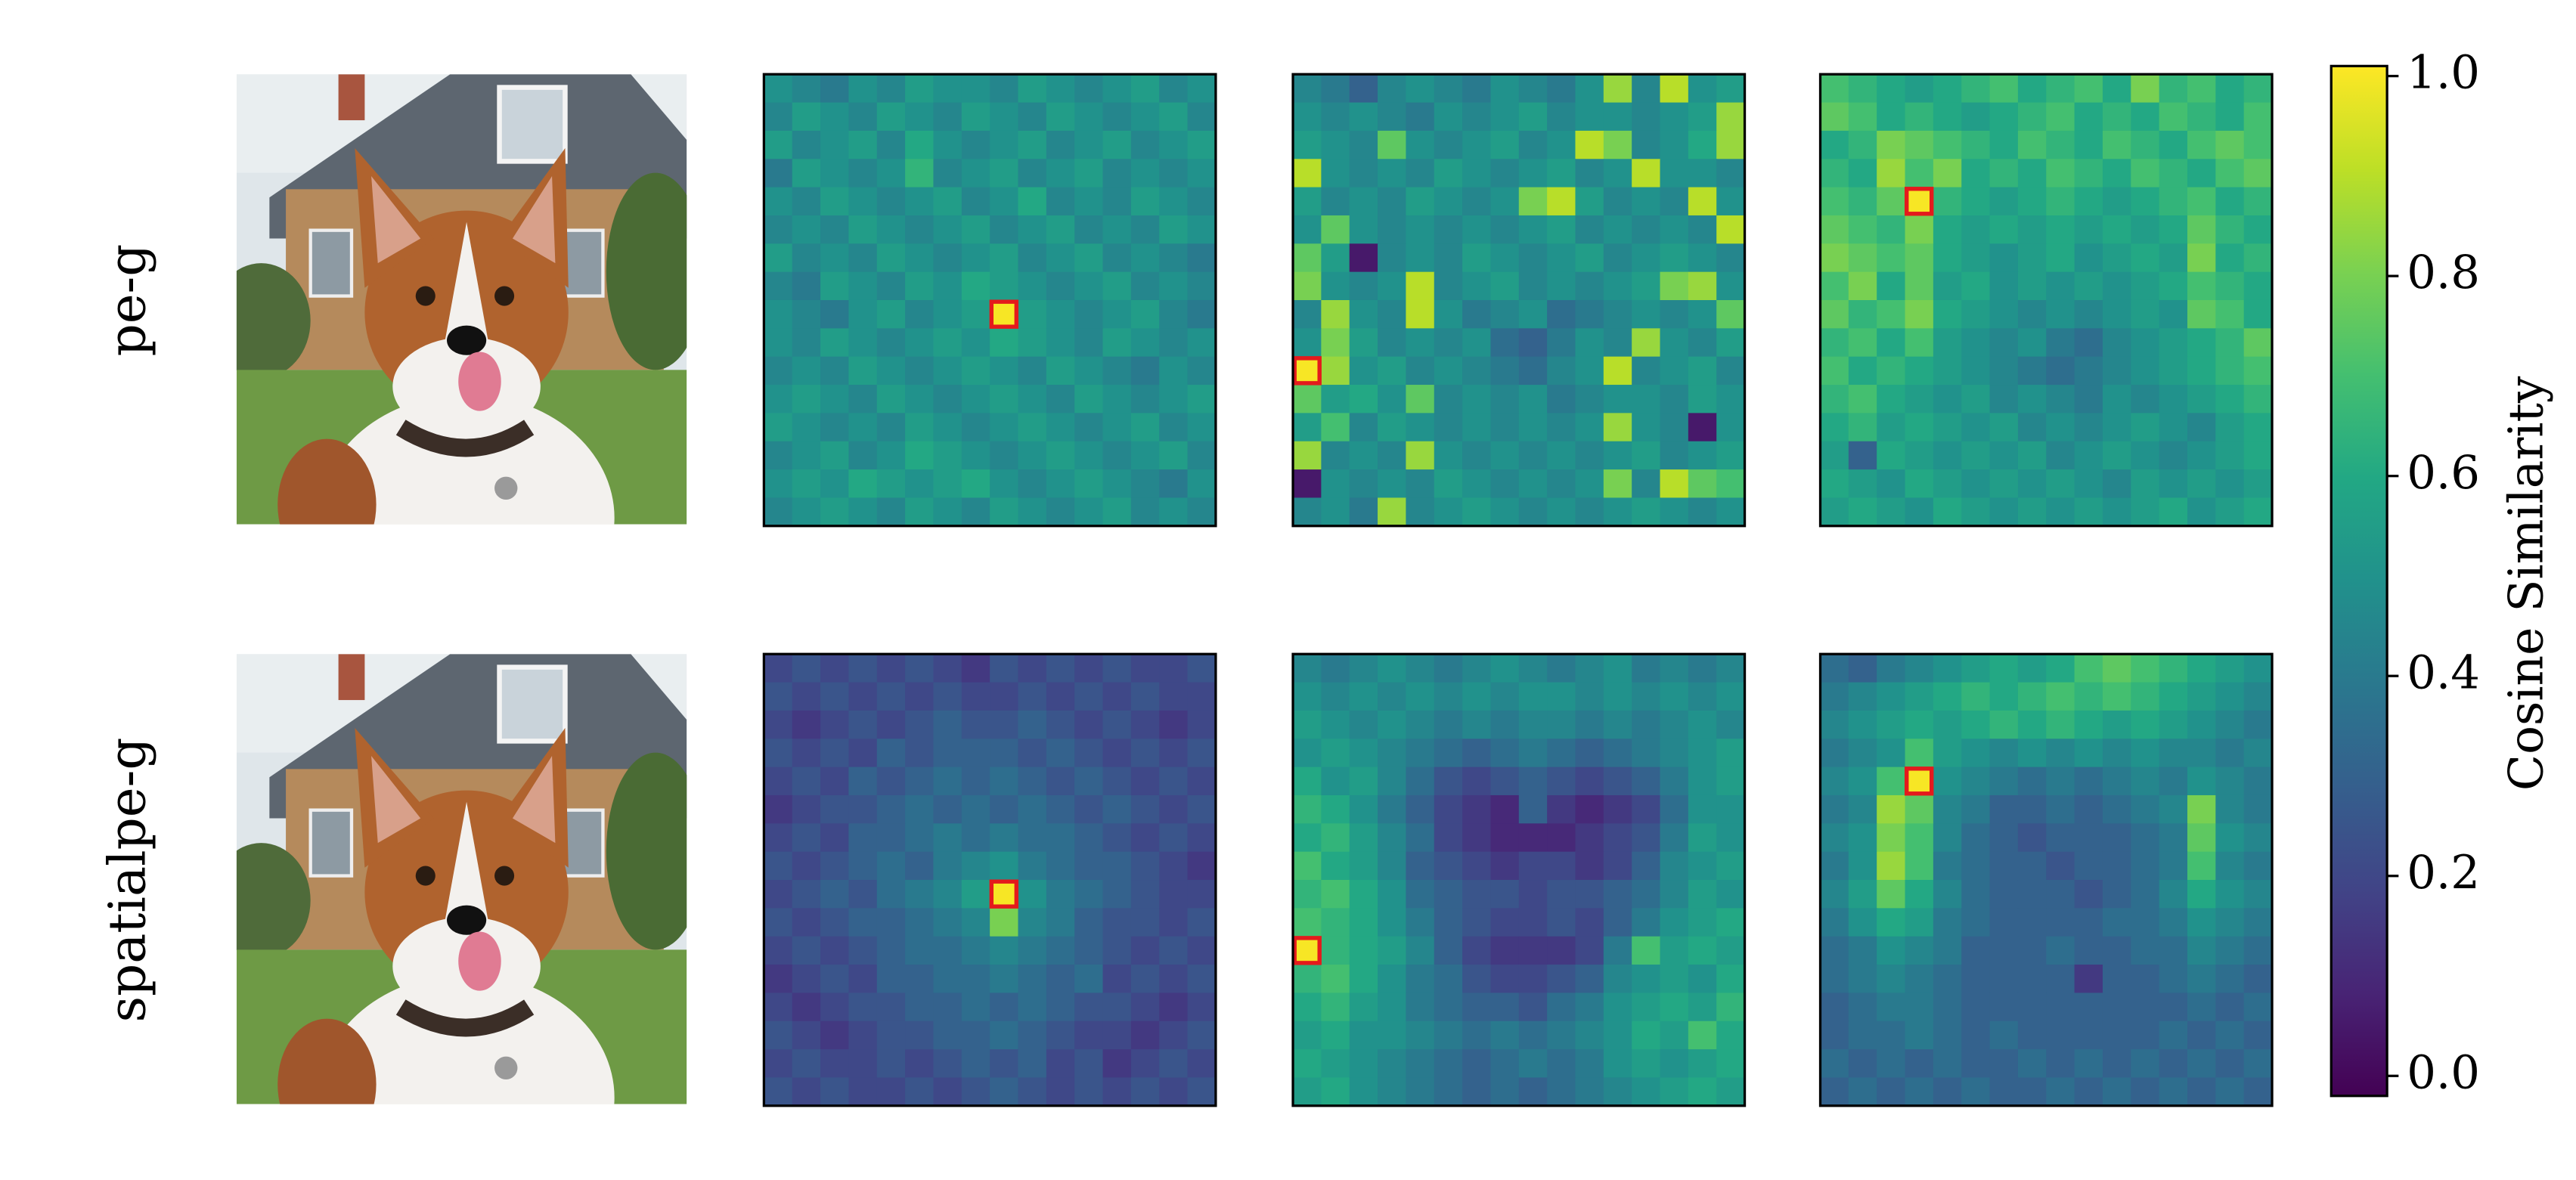  What do you see at coordinates (1519, 300) in the screenshot?
I see `heatmap` at bounding box center [1519, 300].